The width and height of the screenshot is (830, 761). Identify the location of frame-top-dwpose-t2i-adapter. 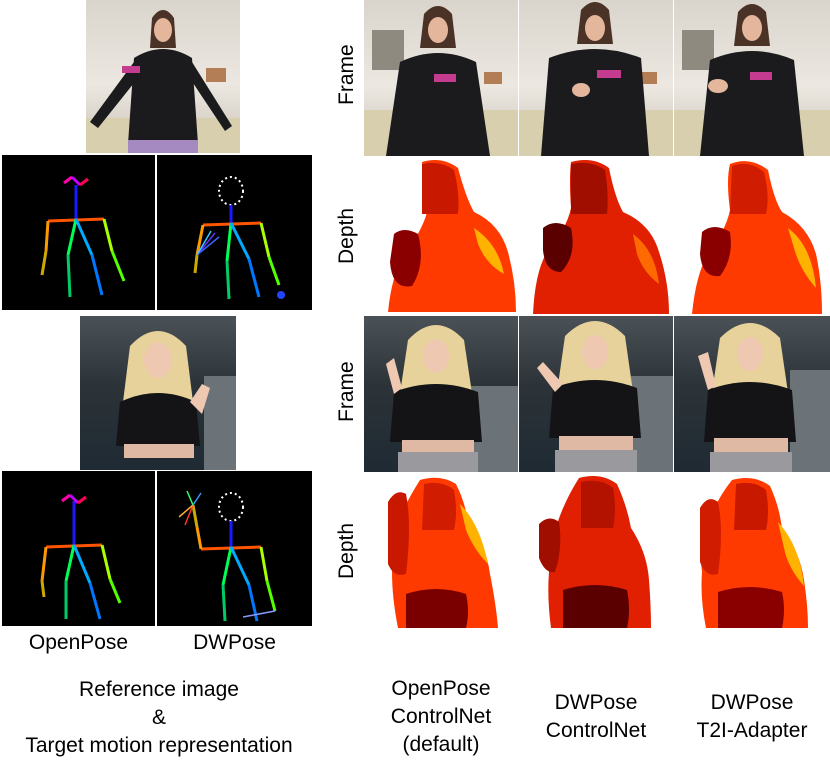
(752, 78).